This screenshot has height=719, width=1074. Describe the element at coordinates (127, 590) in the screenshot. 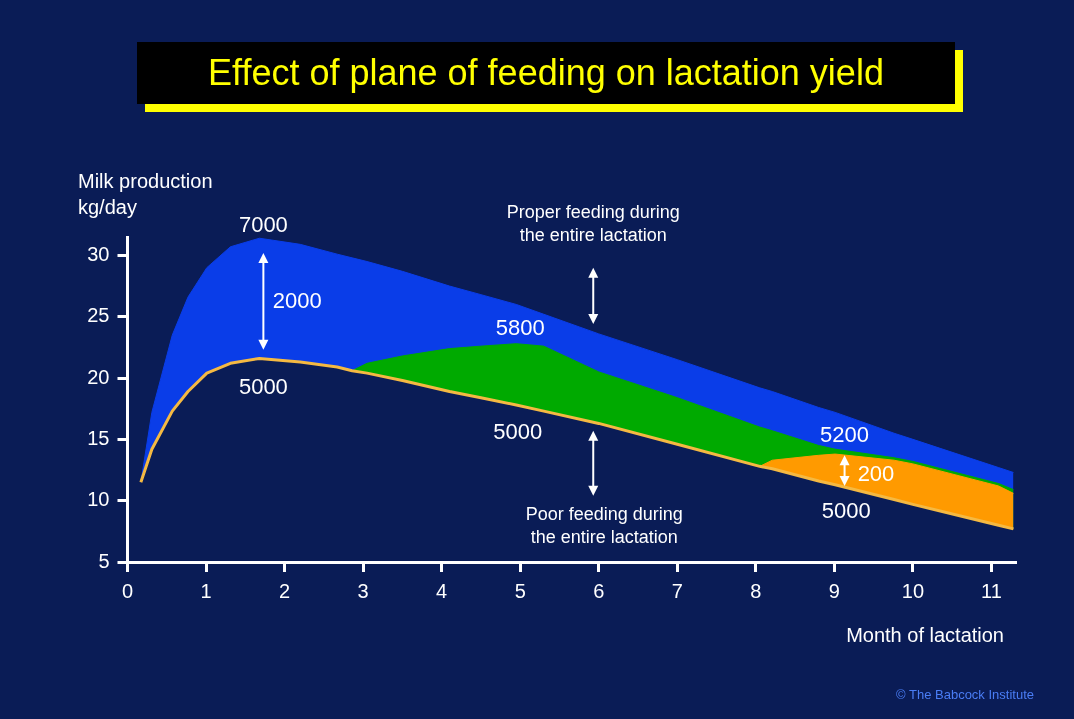

I see `x-tick-label: 0` at that location.